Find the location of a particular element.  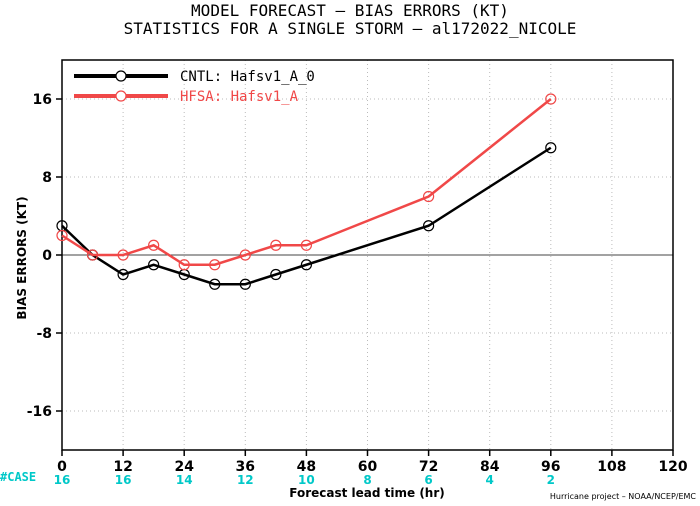

x-tick-label: 120 is located at coordinates (672, 467).